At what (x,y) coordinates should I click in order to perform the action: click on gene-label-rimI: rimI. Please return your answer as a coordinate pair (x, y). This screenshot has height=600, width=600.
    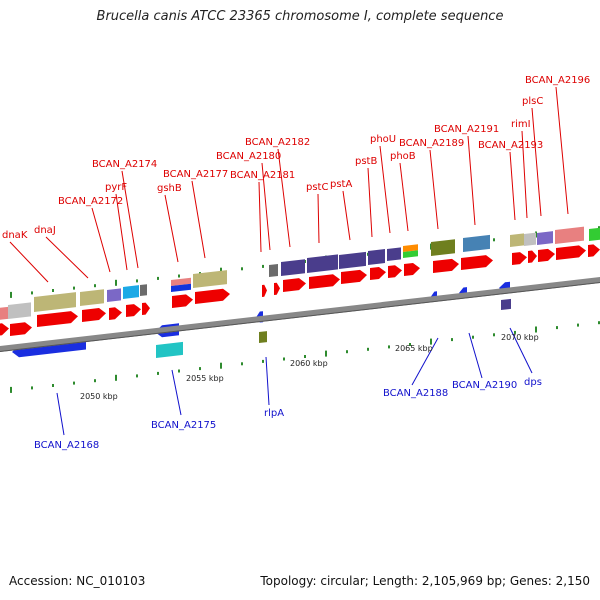
    Looking at the image, I should click on (521, 124).